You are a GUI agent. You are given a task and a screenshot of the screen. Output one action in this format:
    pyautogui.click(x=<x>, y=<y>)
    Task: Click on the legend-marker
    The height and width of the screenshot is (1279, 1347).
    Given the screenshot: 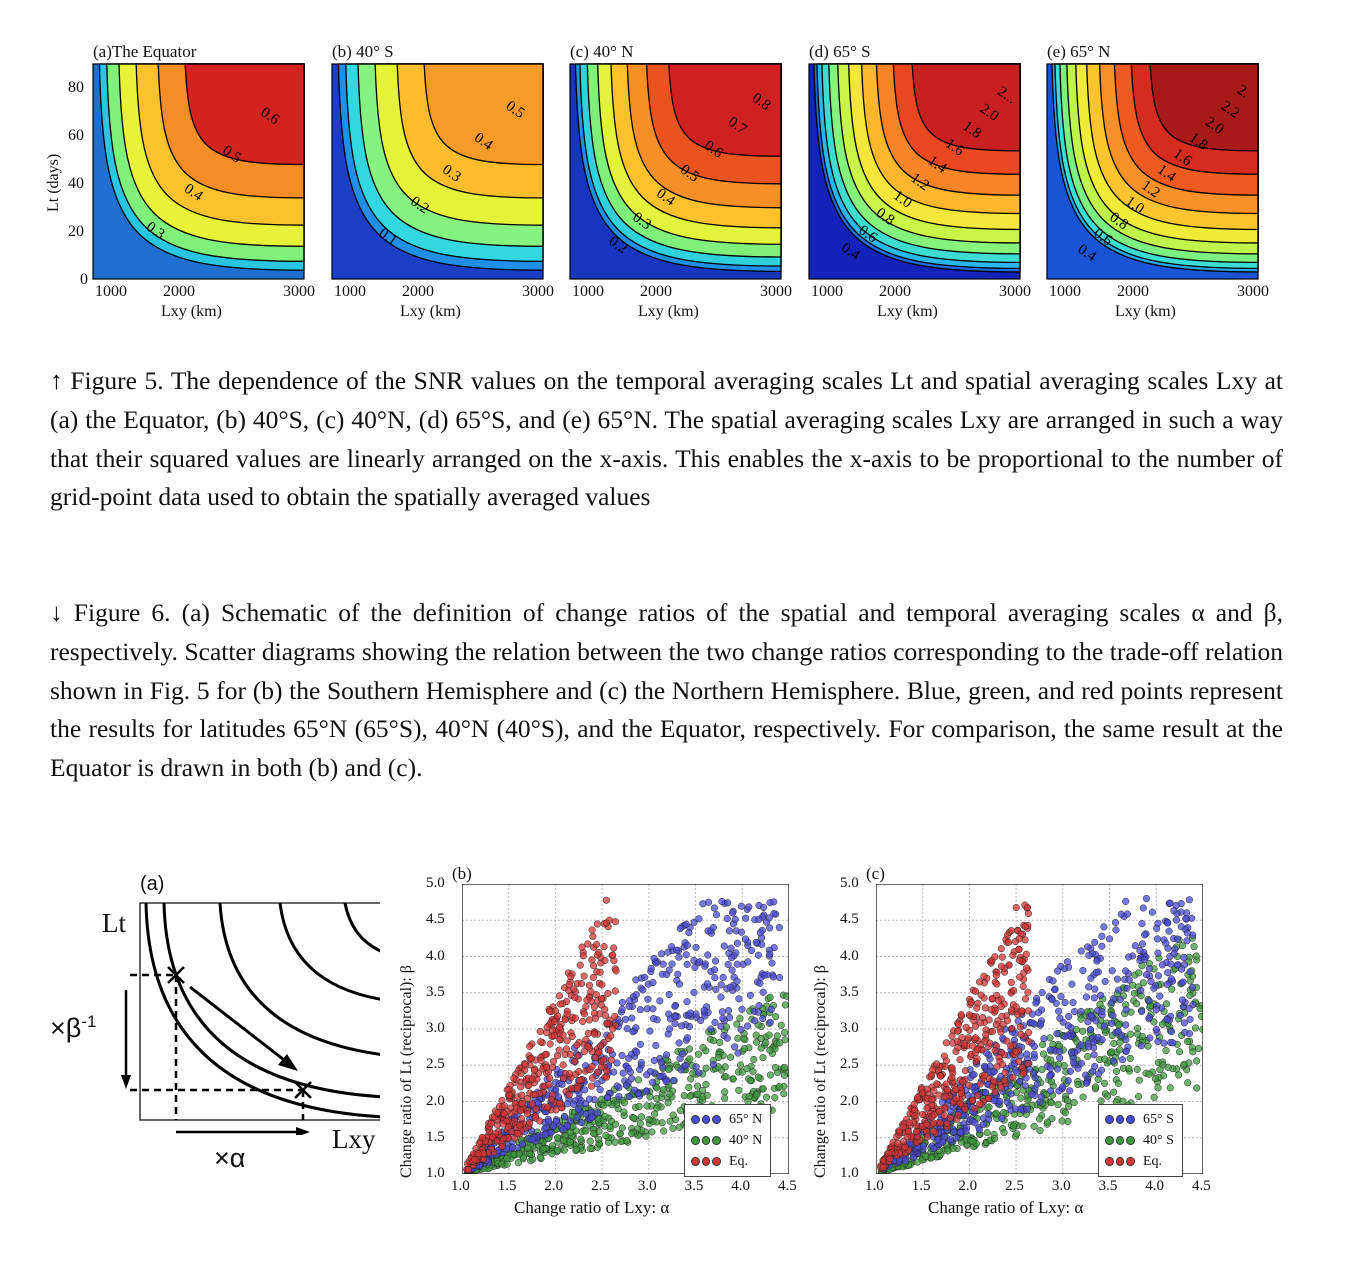 What is the action you would take?
    pyautogui.click(x=706, y=1119)
    